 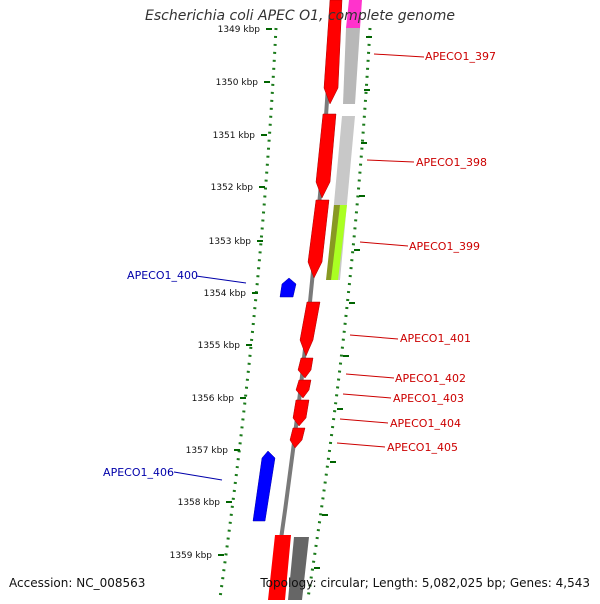 I want to click on axis-tick-label: 1359 kbp, so click(x=191, y=556).